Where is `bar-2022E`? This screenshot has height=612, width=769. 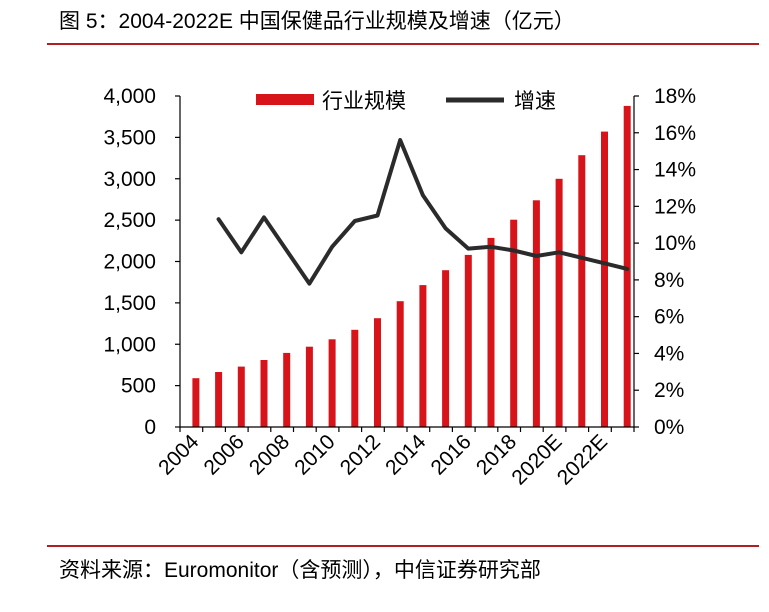
bar-2022E is located at coordinates (604, 279).